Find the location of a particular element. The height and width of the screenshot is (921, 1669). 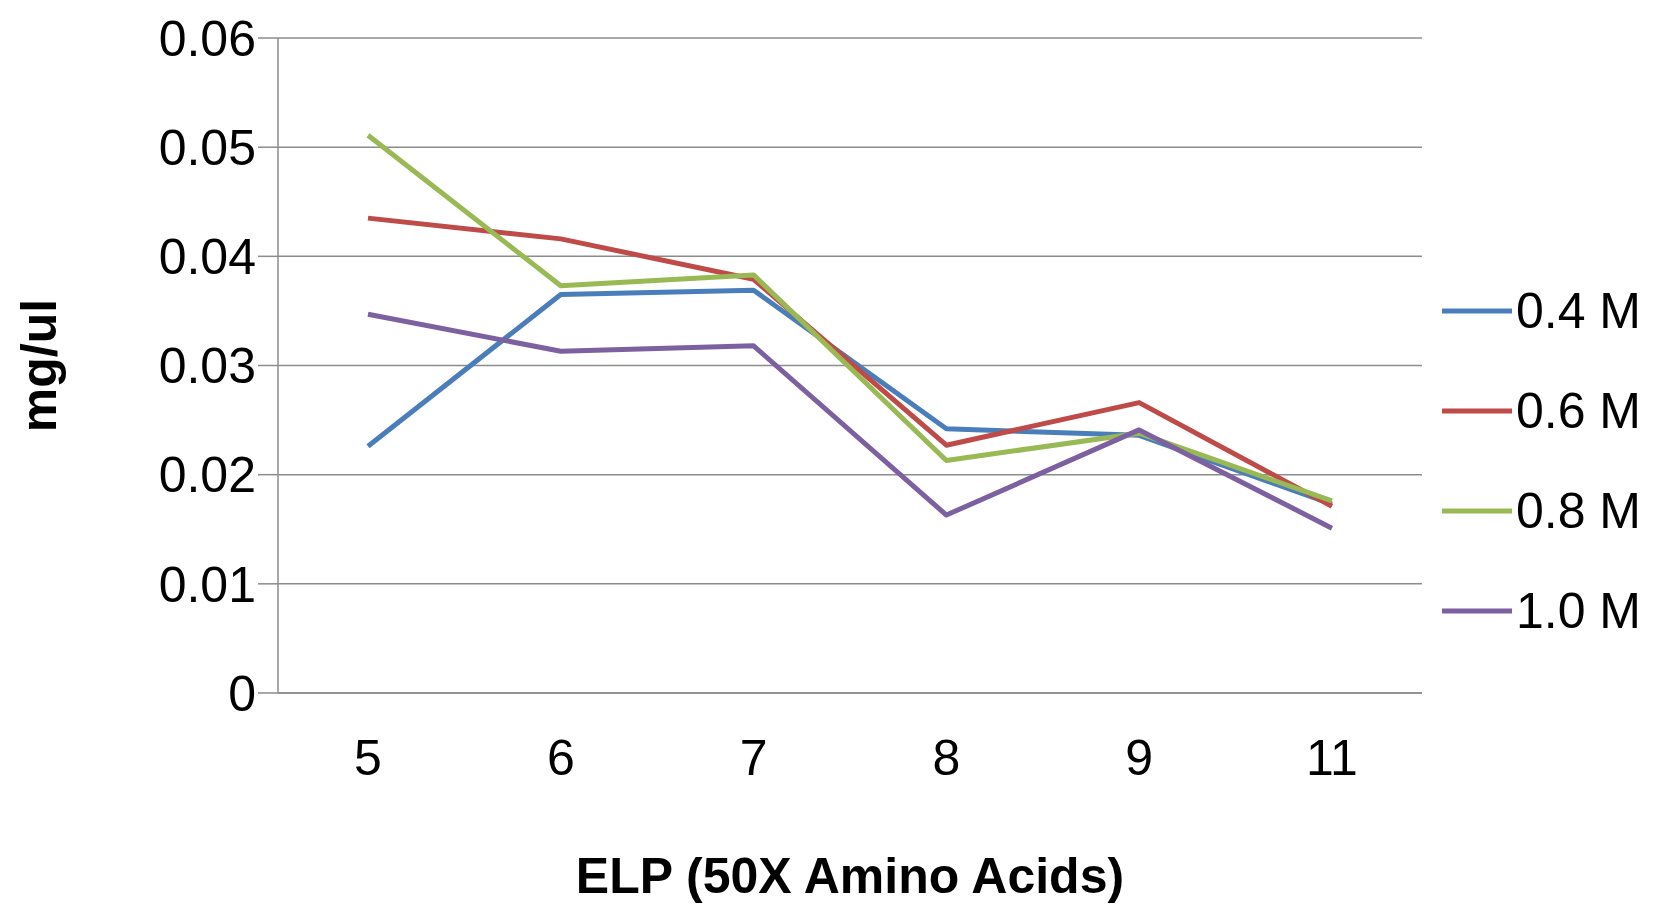

x-tick-label: 7 is located at coordinates (753, 757).